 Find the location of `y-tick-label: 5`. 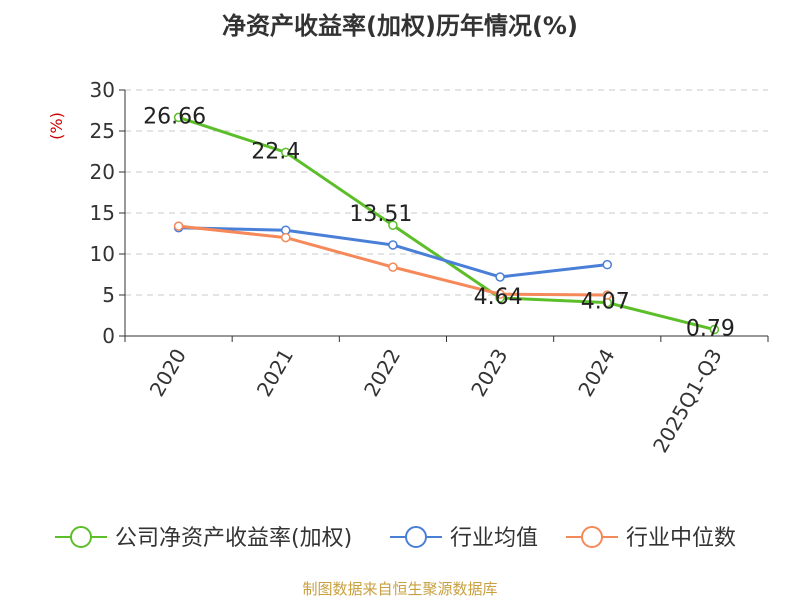

y-tick-label: 5 is located at coordinates (108, 295).